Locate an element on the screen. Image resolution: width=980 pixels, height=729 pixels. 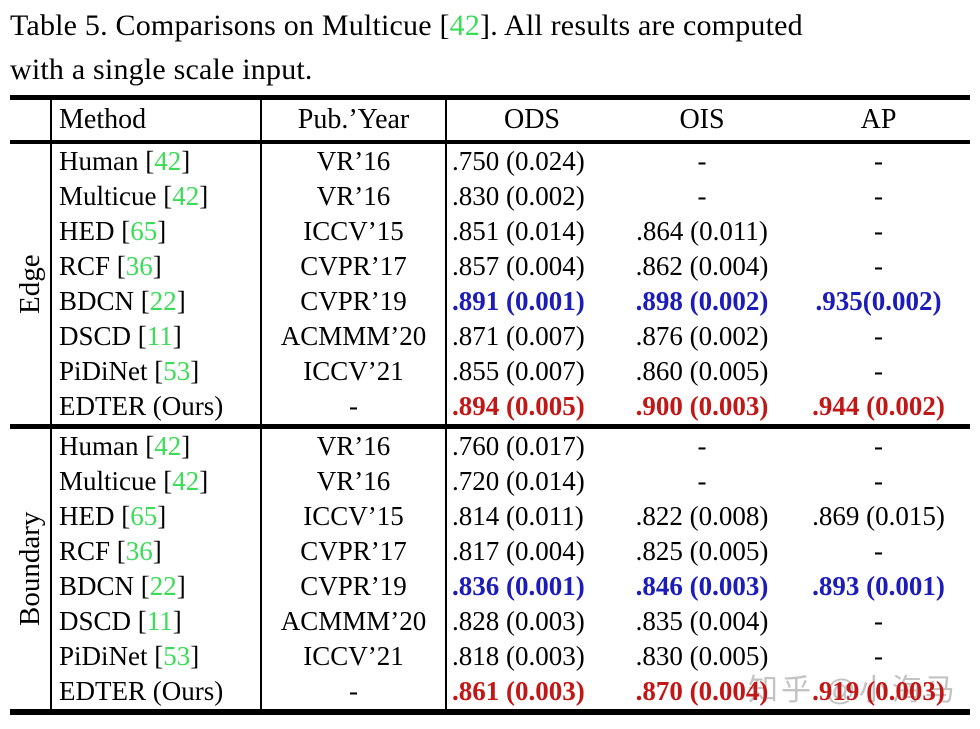
ois-cell: .898 (0.002) is located at coordinates (702, 301).